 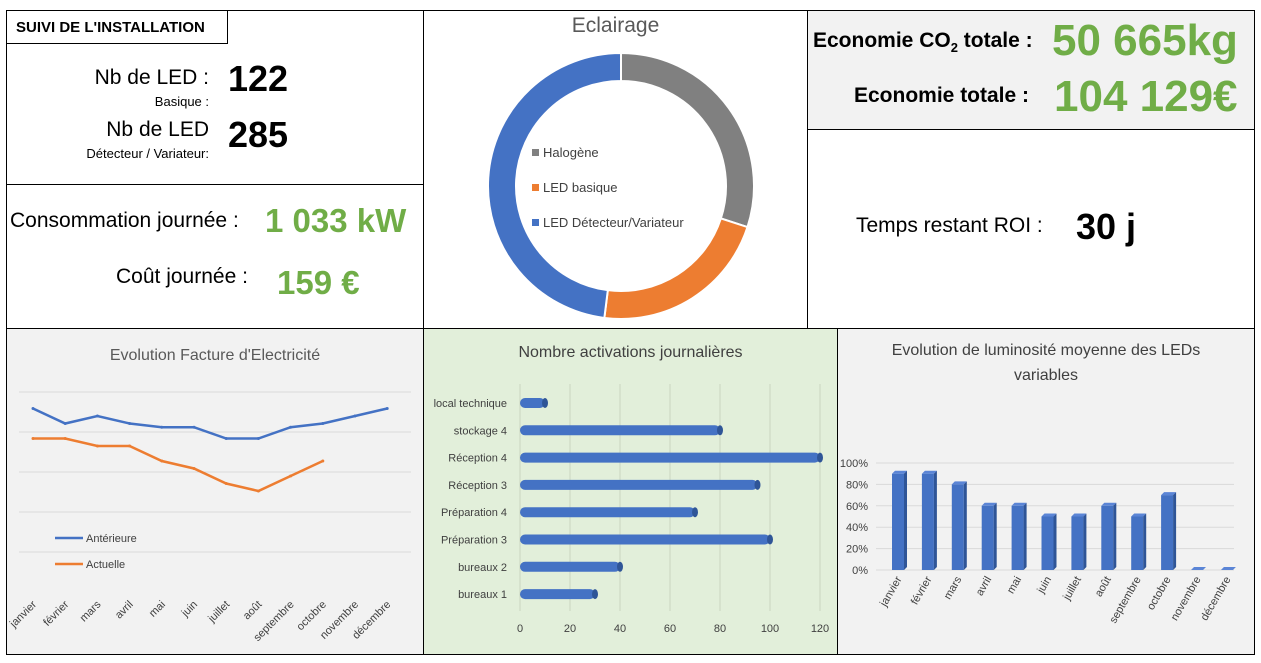 I want to click on hbar-y-tick: local technique, so click(x=470, y=404).